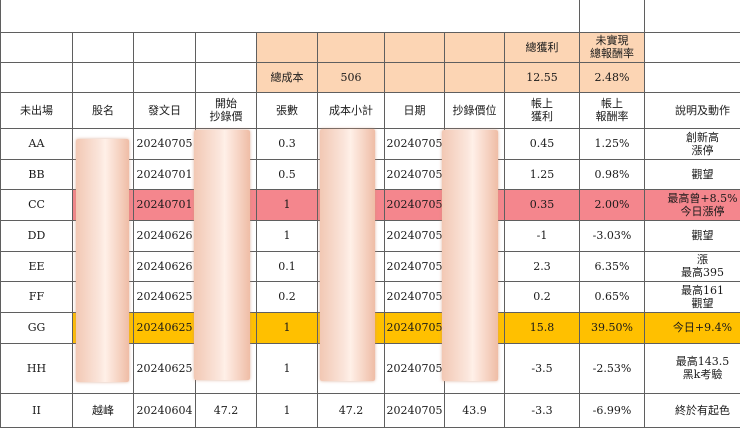 The image size is (740, 428). Describe the element at coordinates (226, 116) in the screenshot. I see `header-start-price-line2: 抄錄價` at that location.